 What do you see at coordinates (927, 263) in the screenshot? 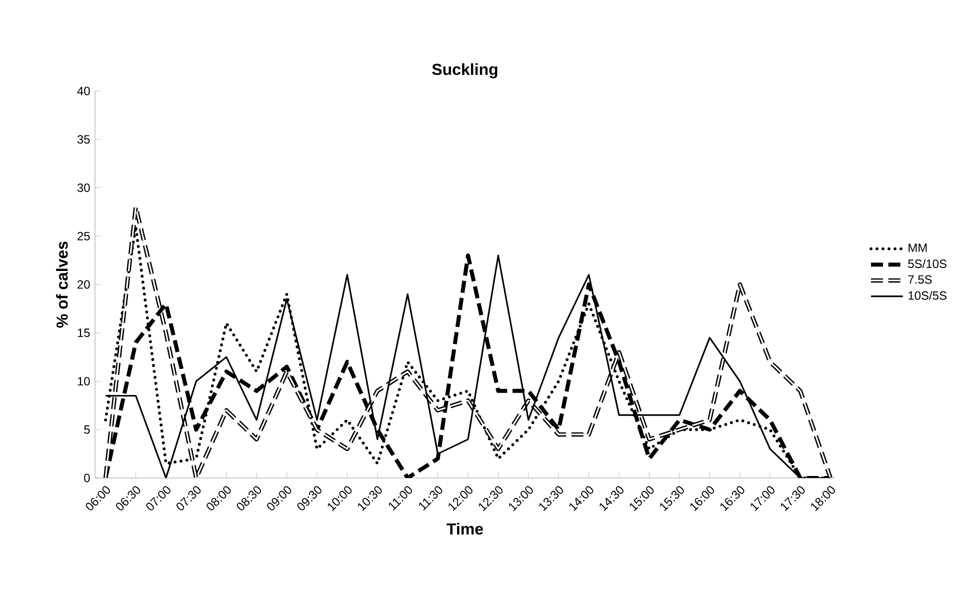
I see `legend-label: 5S/10S` at bounding box center [927, 263].